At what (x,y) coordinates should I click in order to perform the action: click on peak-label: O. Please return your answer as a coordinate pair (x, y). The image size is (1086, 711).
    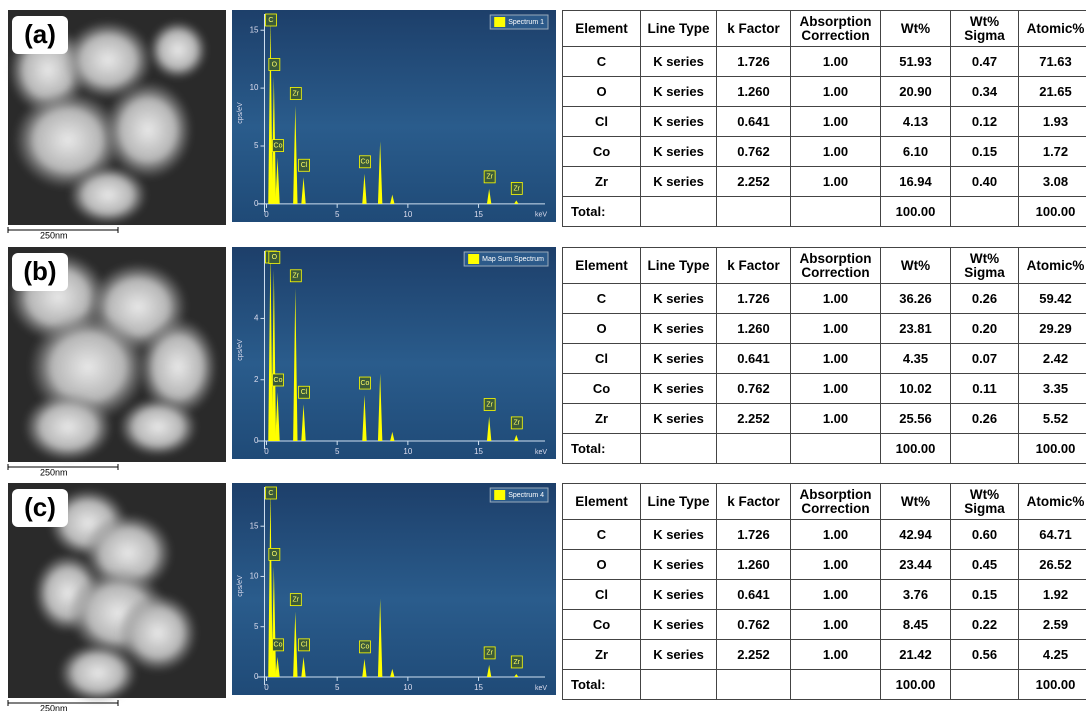
    Looking at the image, I should click on (275, 64).